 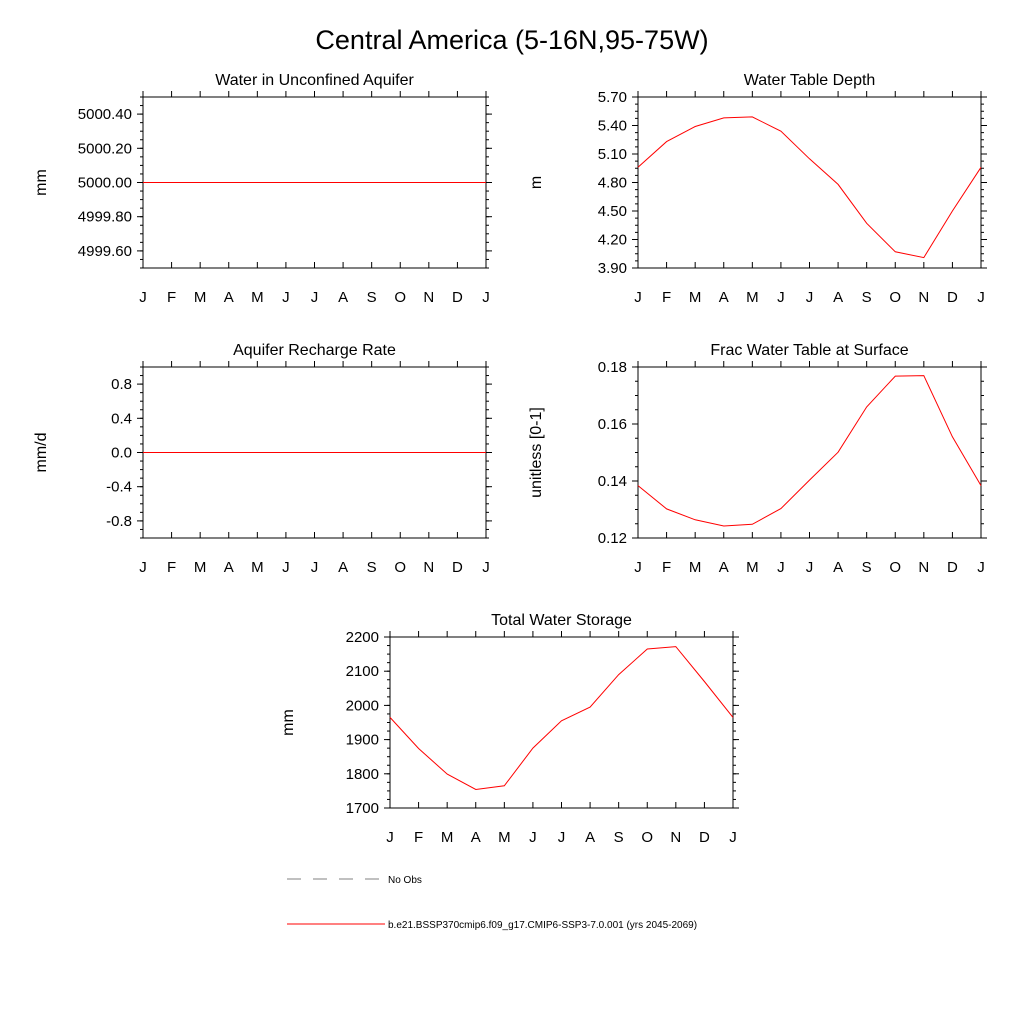 I want to click on y-tick-label: 1700, so click(x=362, y=808).